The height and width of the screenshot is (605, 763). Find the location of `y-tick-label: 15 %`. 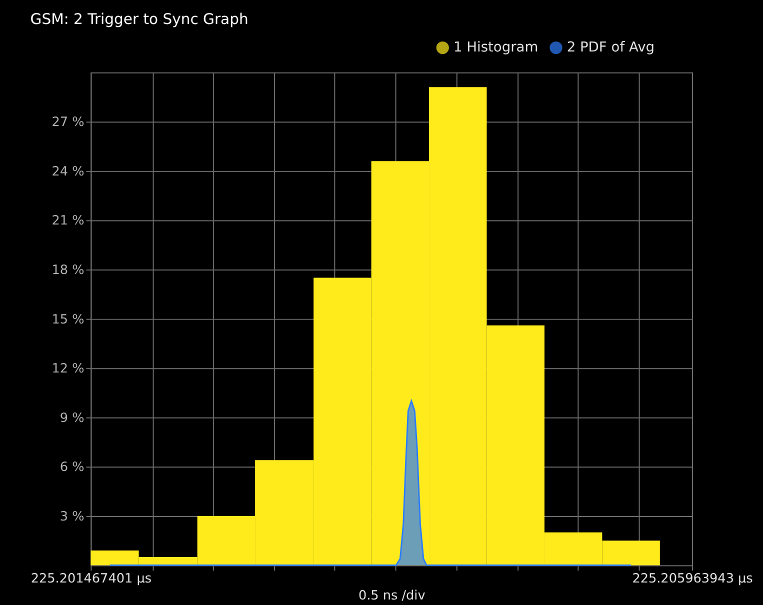

y-tick-label: 15 % is located at coordinates (68, 320).